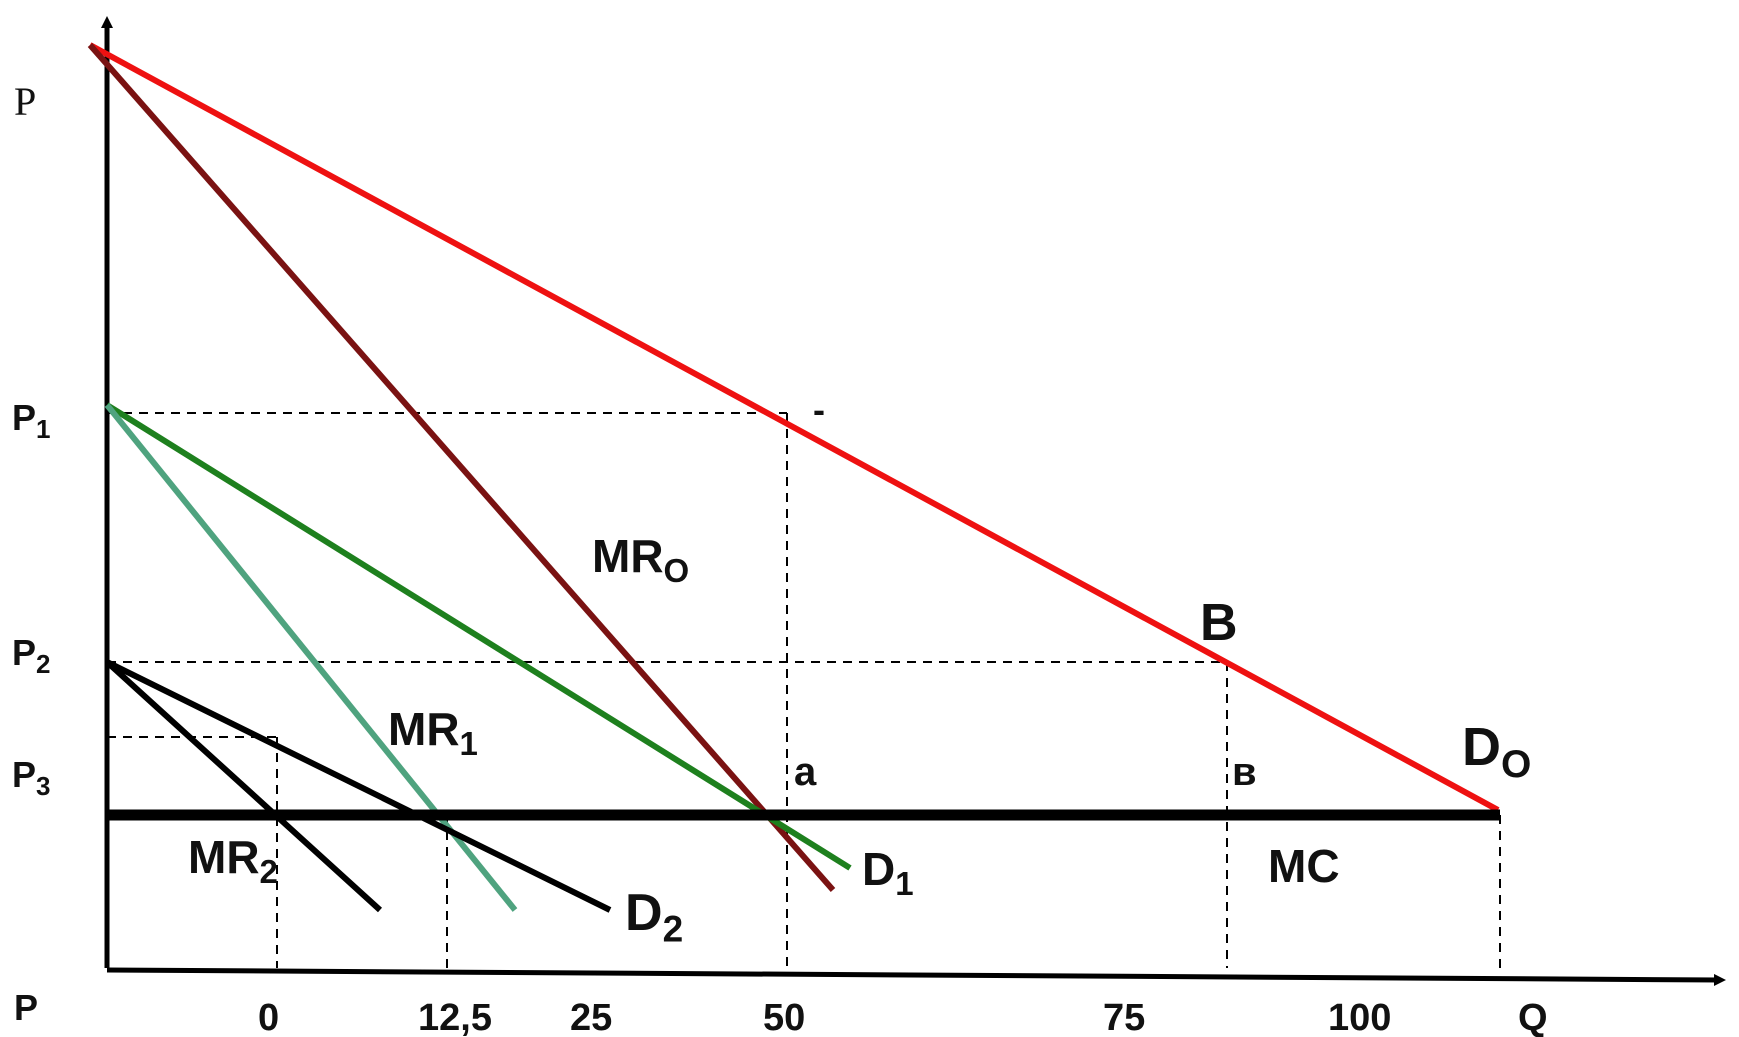 The height and width of the screenshot is (1037, 1739). What do you see at coordinates (1496, 751) in the screenshot?
I see `series-label-do: DO` at bounding box center [1496, 751].